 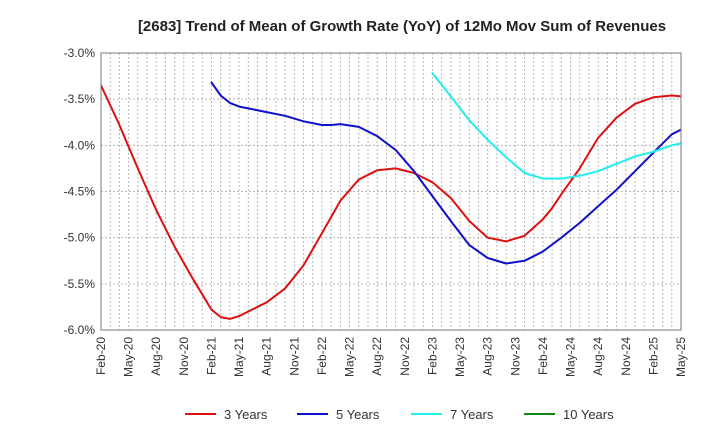 I want to click on y-tick-label: -3.5%, so click(x=80, y=99).